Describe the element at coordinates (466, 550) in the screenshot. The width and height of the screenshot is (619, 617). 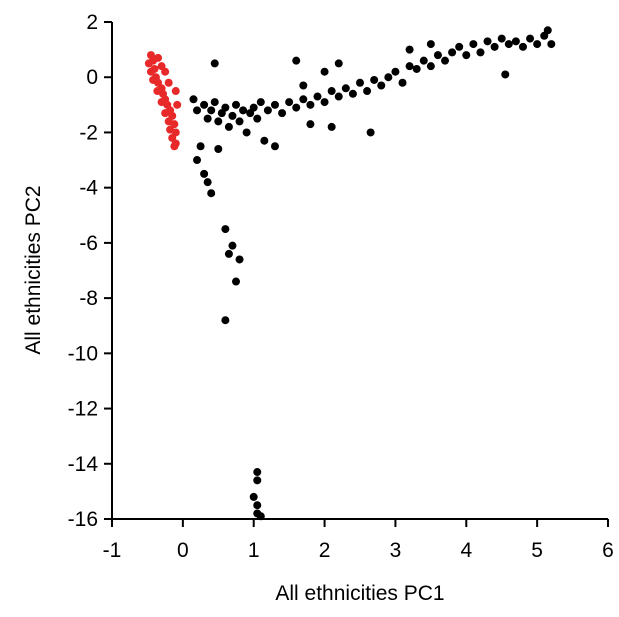
I see `x-tick-label: 4` at that location.